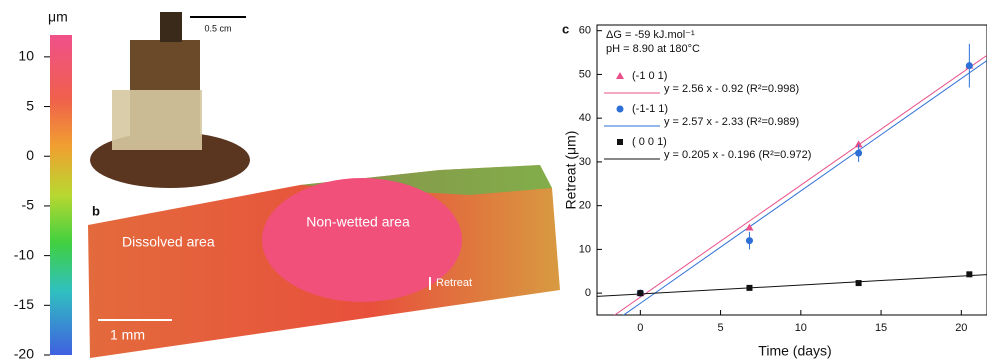 This screenshot has height=362, width=987. I want to click on y-tick-label: 0, so click(588, 293).